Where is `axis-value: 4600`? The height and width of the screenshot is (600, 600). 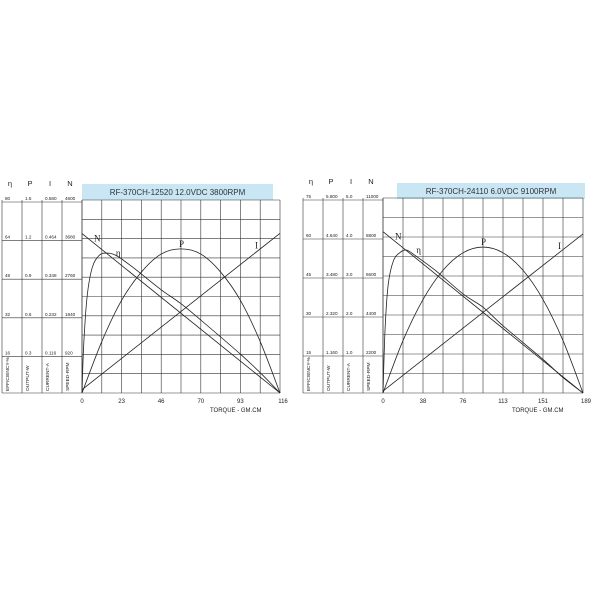
axis-value: 4600 is located at coordinates (70, 198).